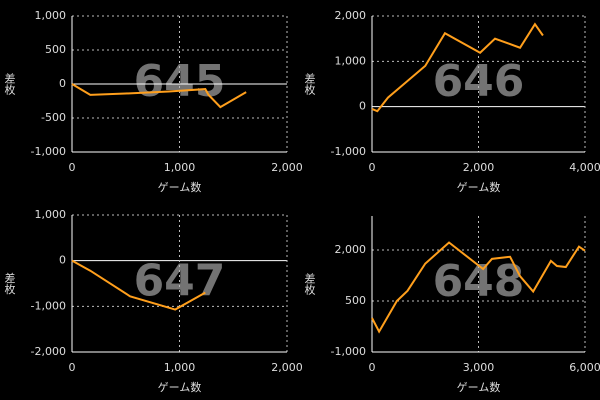  I want to click on y-tick-label: -2,000, so click(48, 351).